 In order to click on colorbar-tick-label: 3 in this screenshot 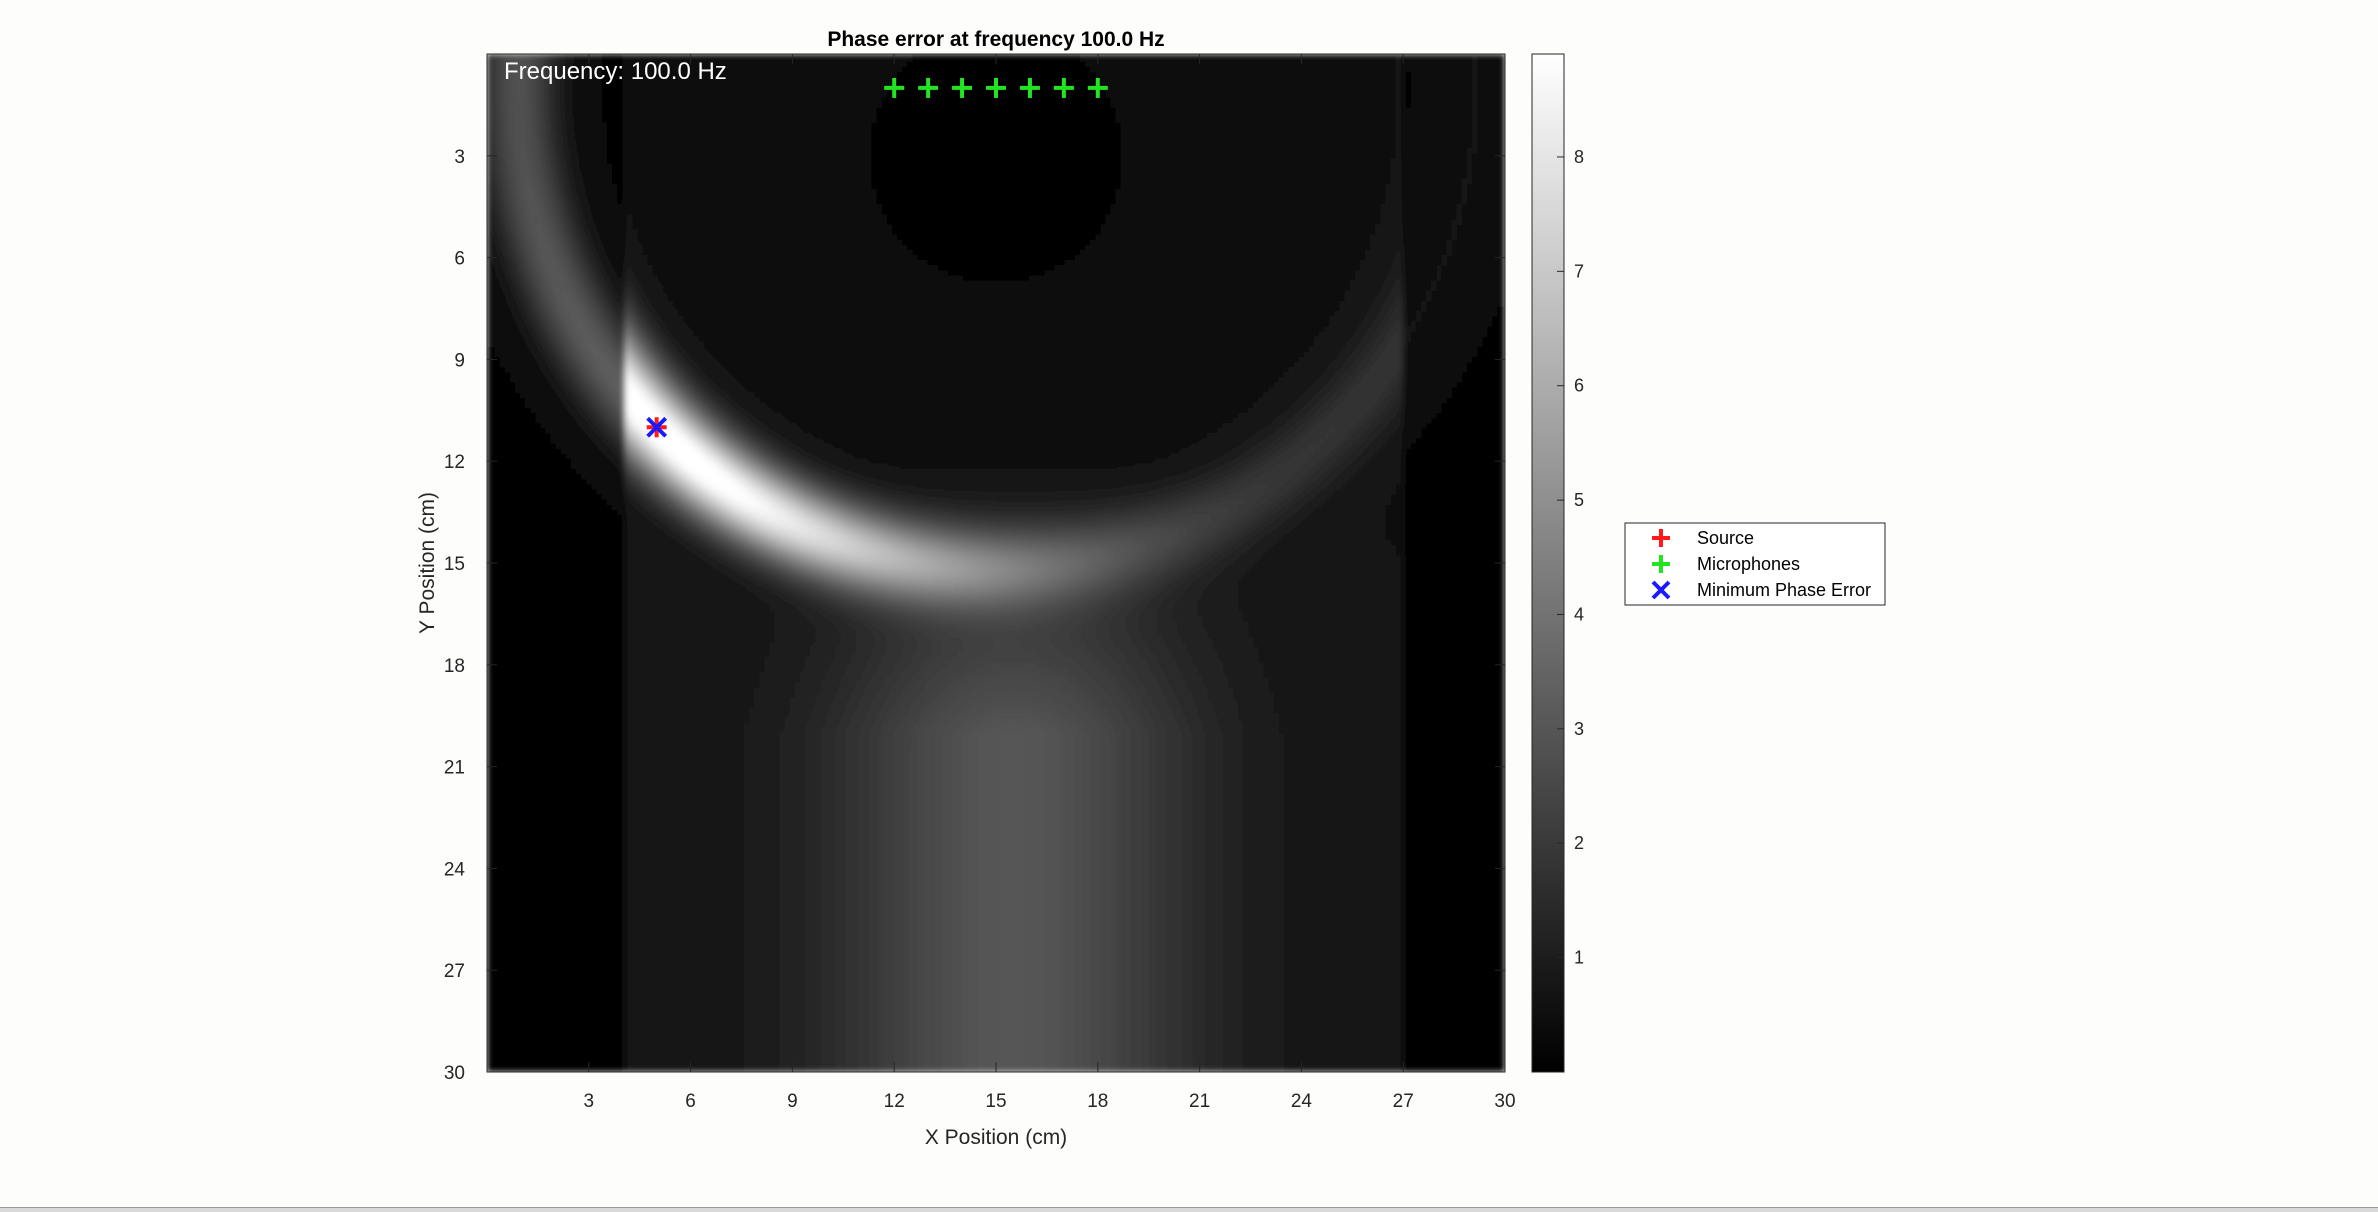, I will do `click(1579, 729)`.